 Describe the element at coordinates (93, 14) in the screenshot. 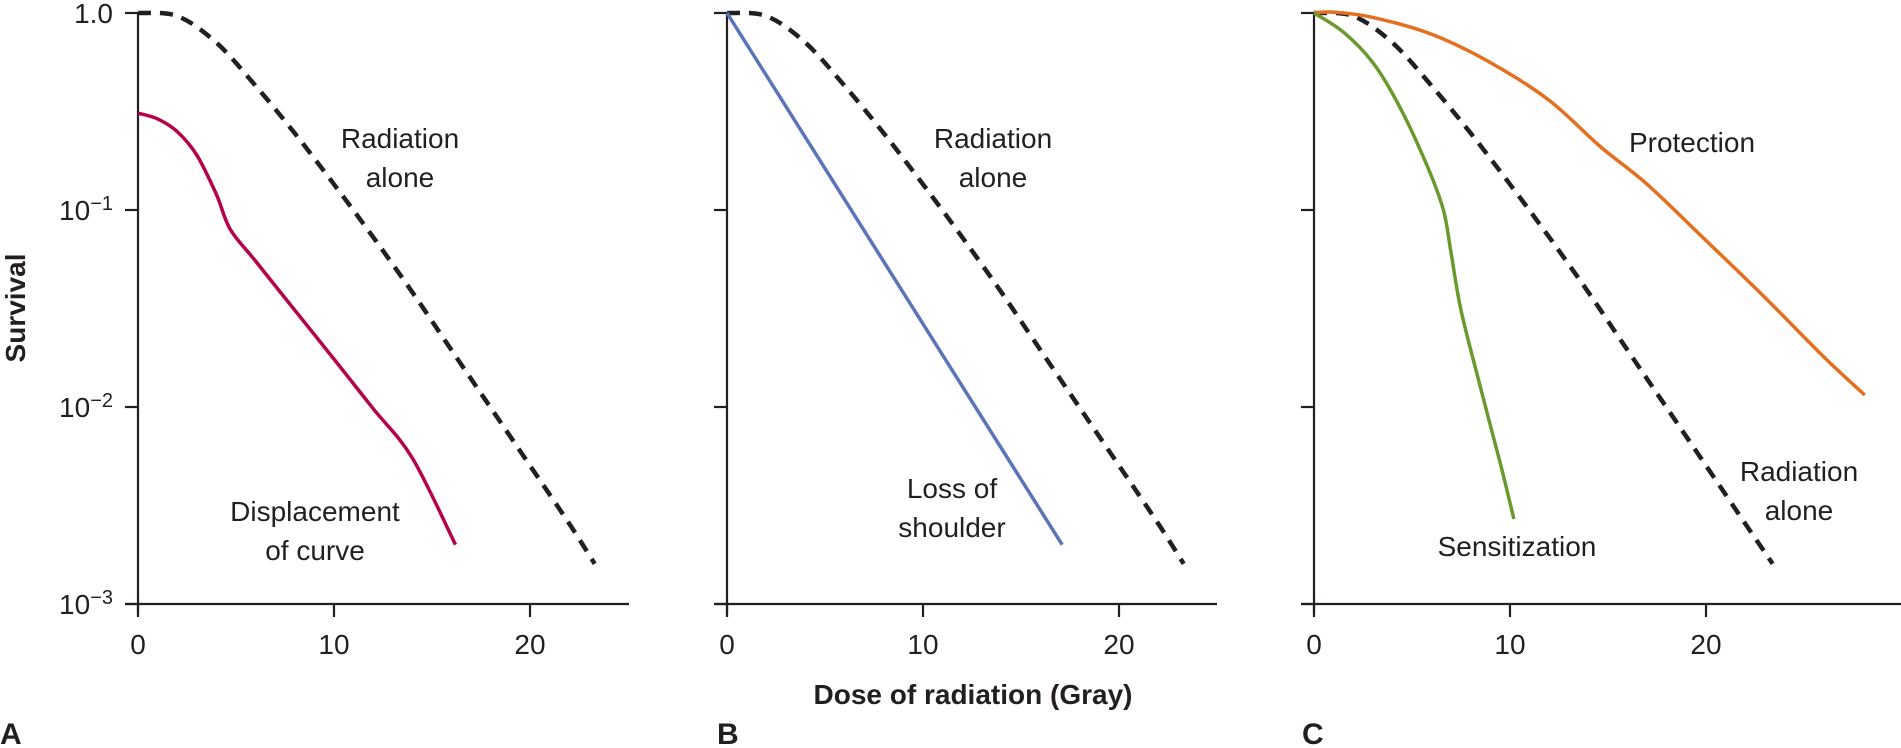

I see `y-tick-label: 1.0` at that location.